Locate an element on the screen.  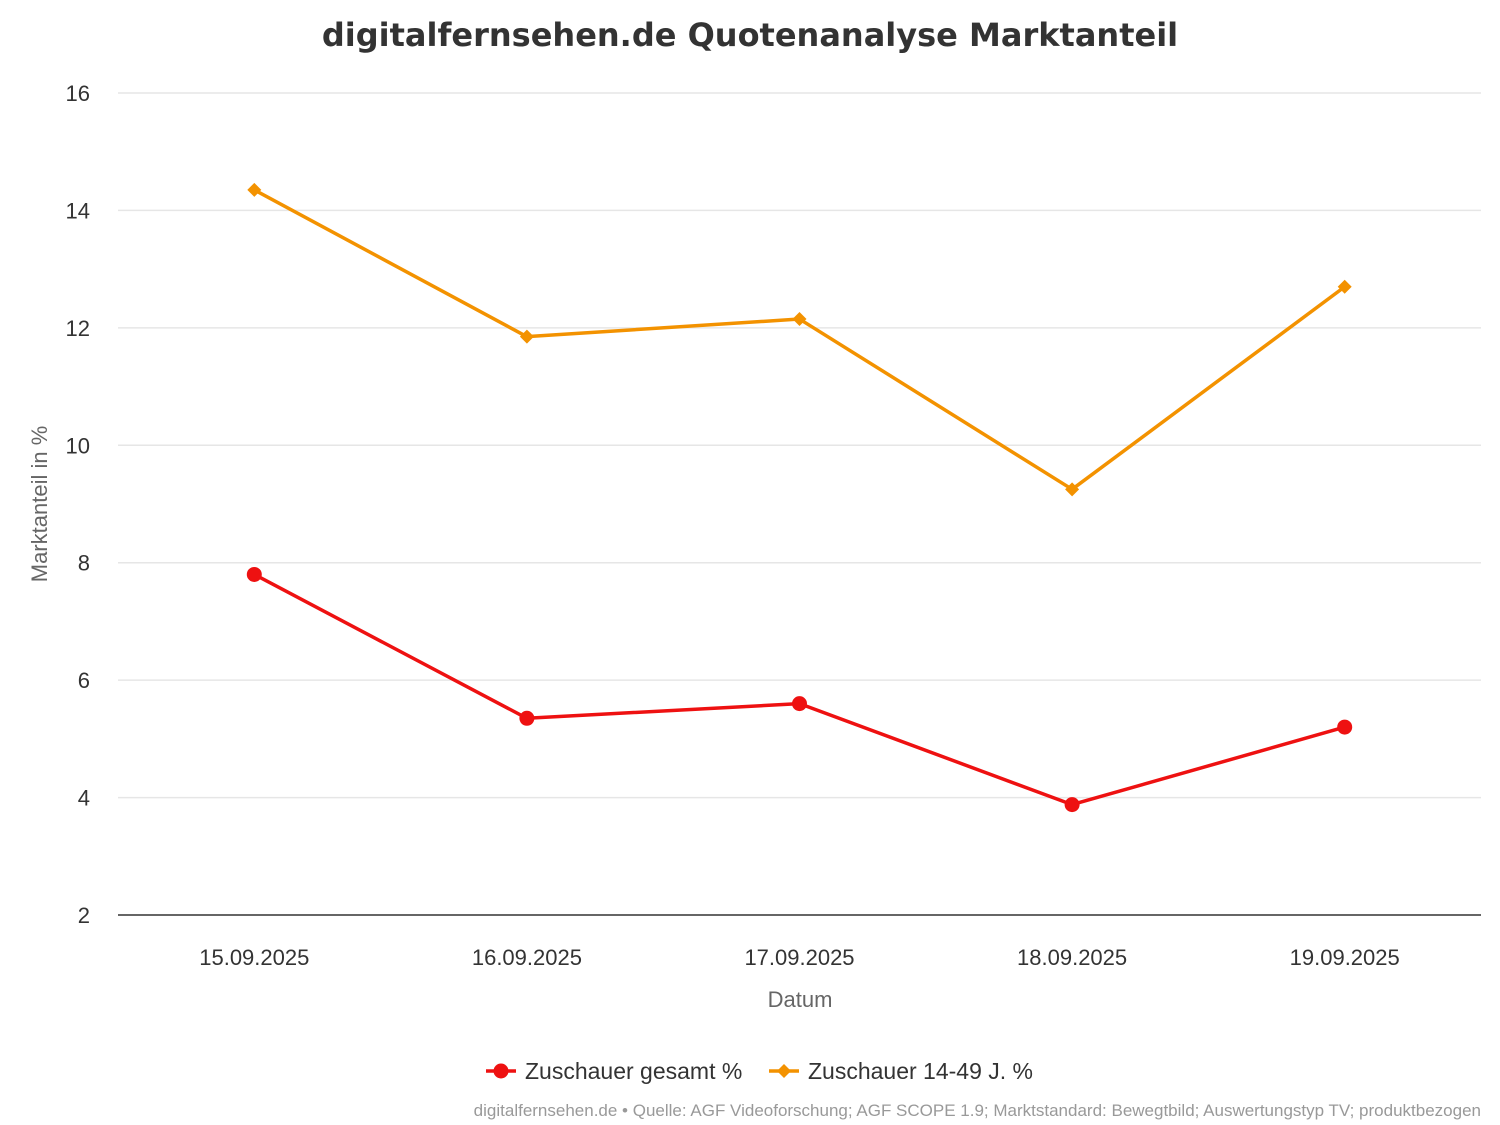
y-axis-ticks: 2 4 6 8 10 12 14 16 is located at coordinates (78, 504).